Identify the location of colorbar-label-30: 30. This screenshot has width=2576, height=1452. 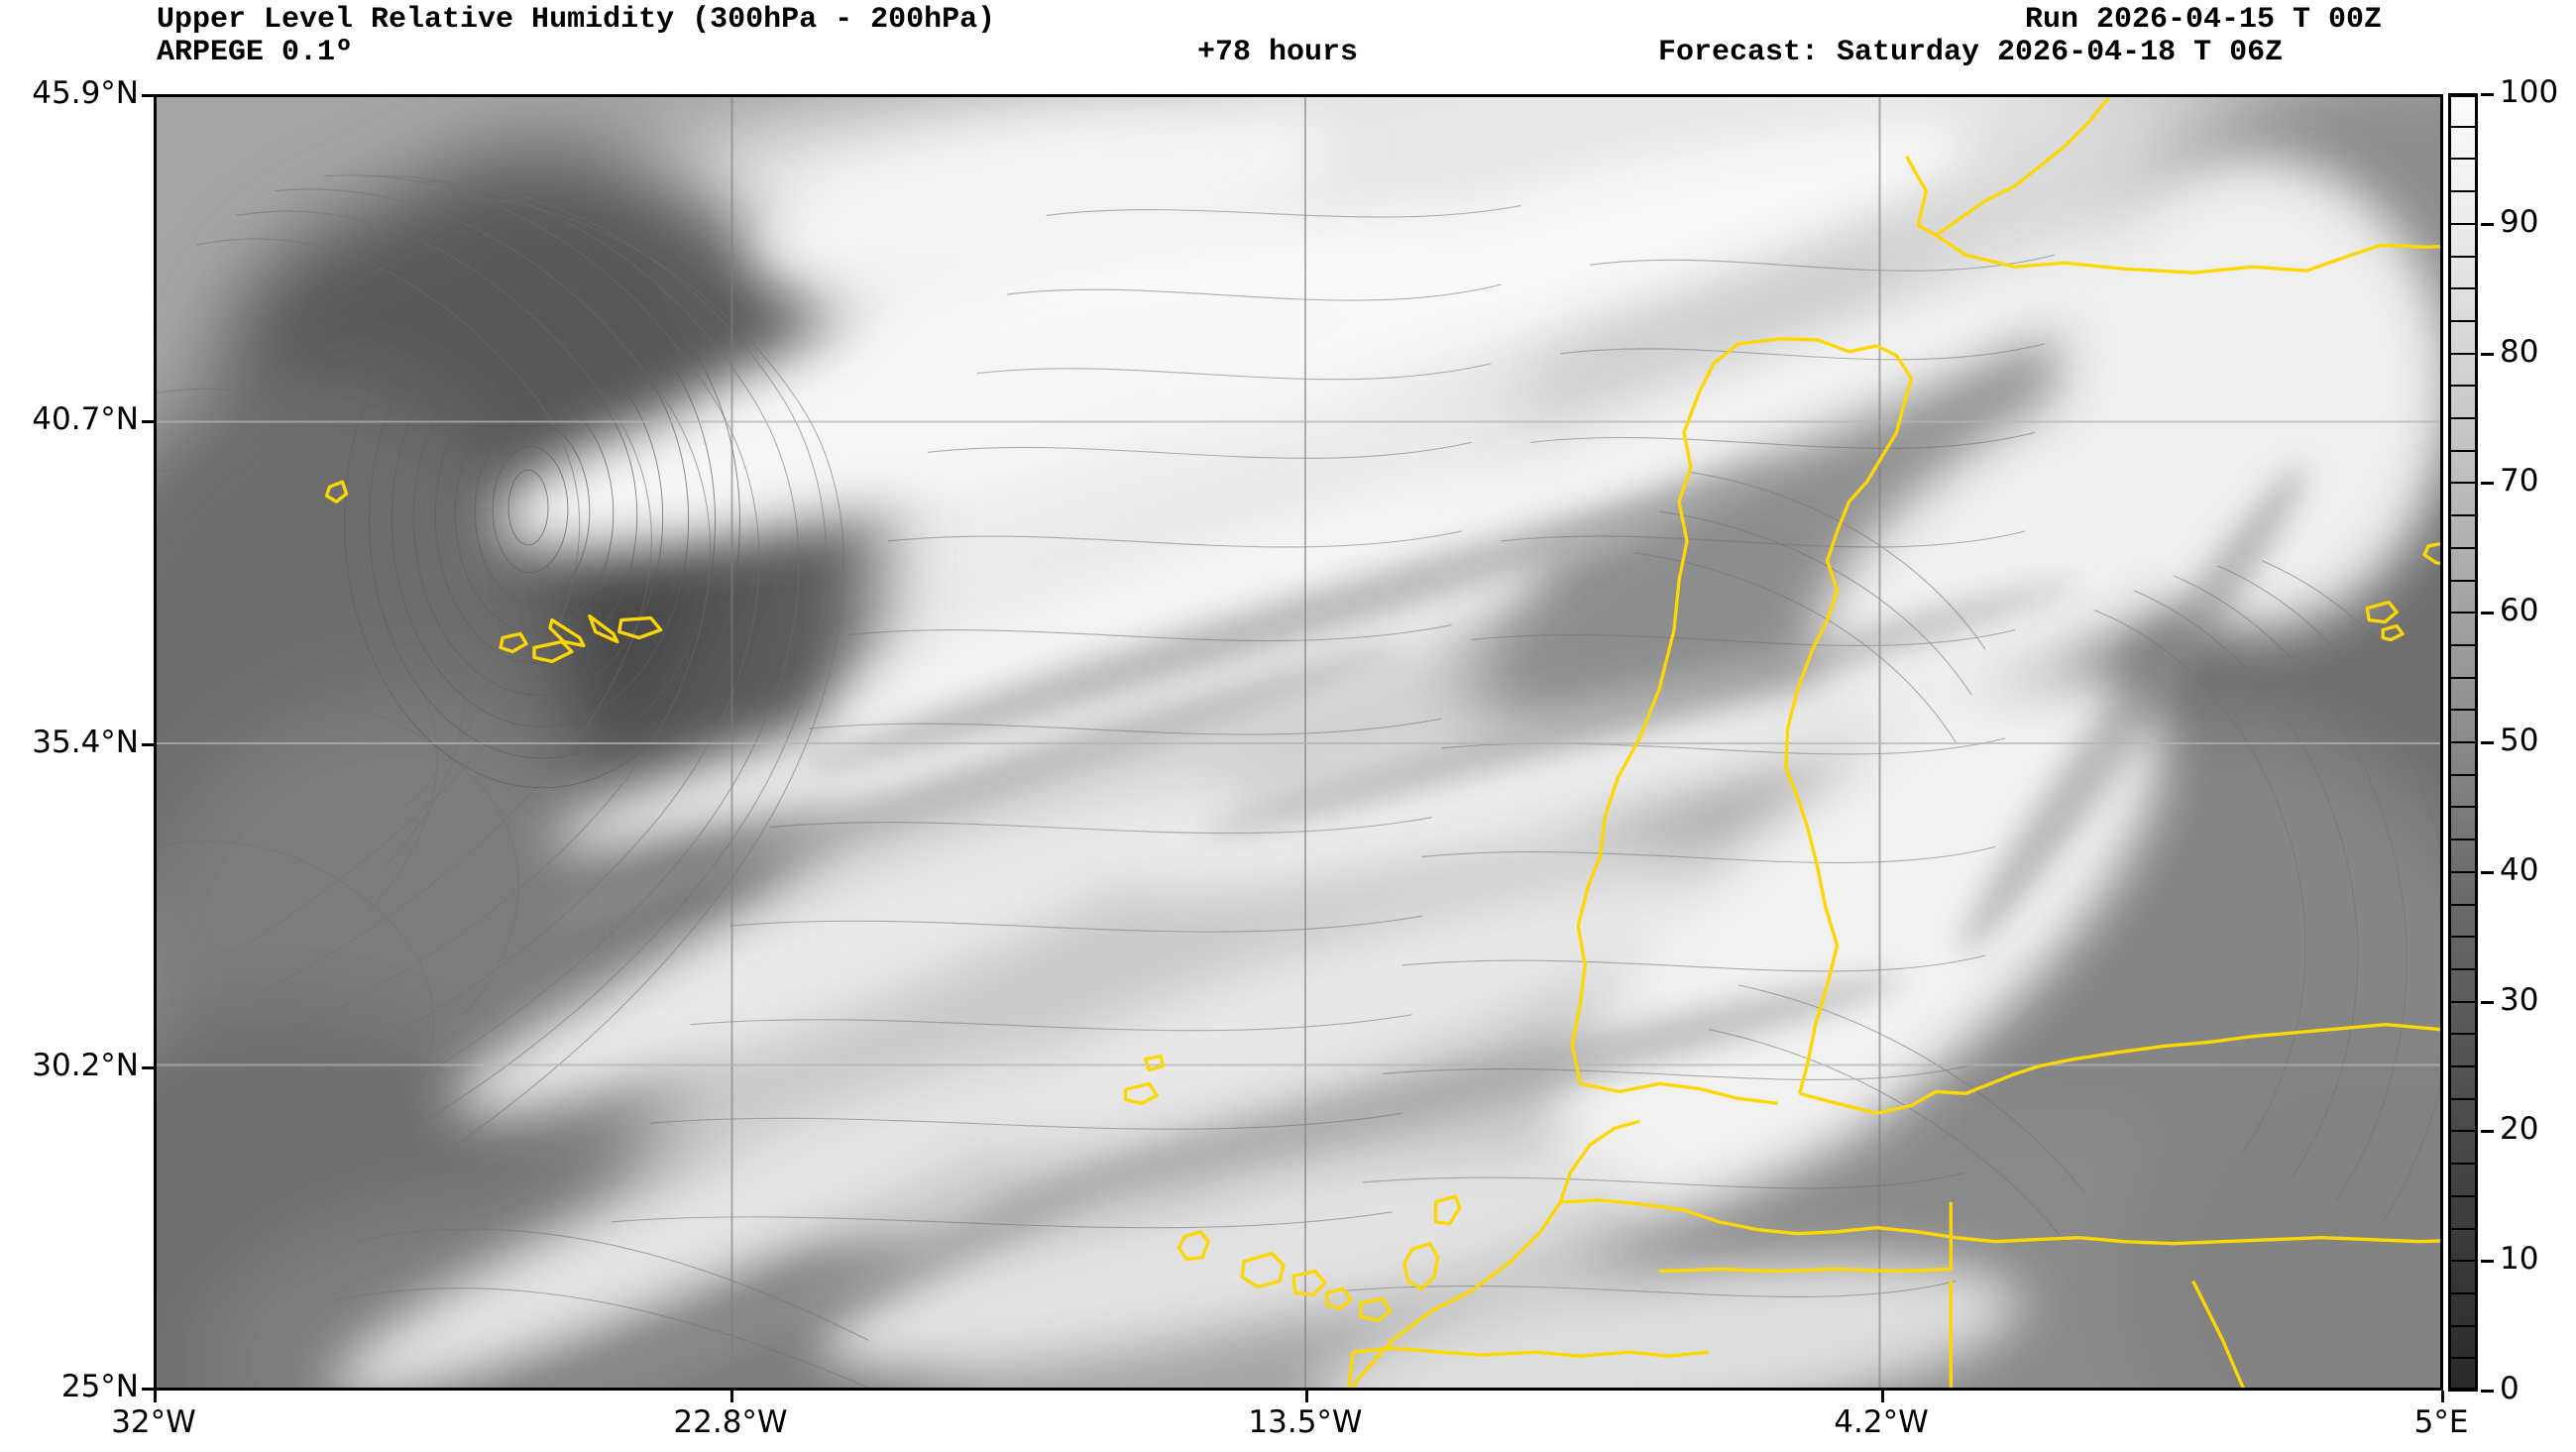
(2519, 999).